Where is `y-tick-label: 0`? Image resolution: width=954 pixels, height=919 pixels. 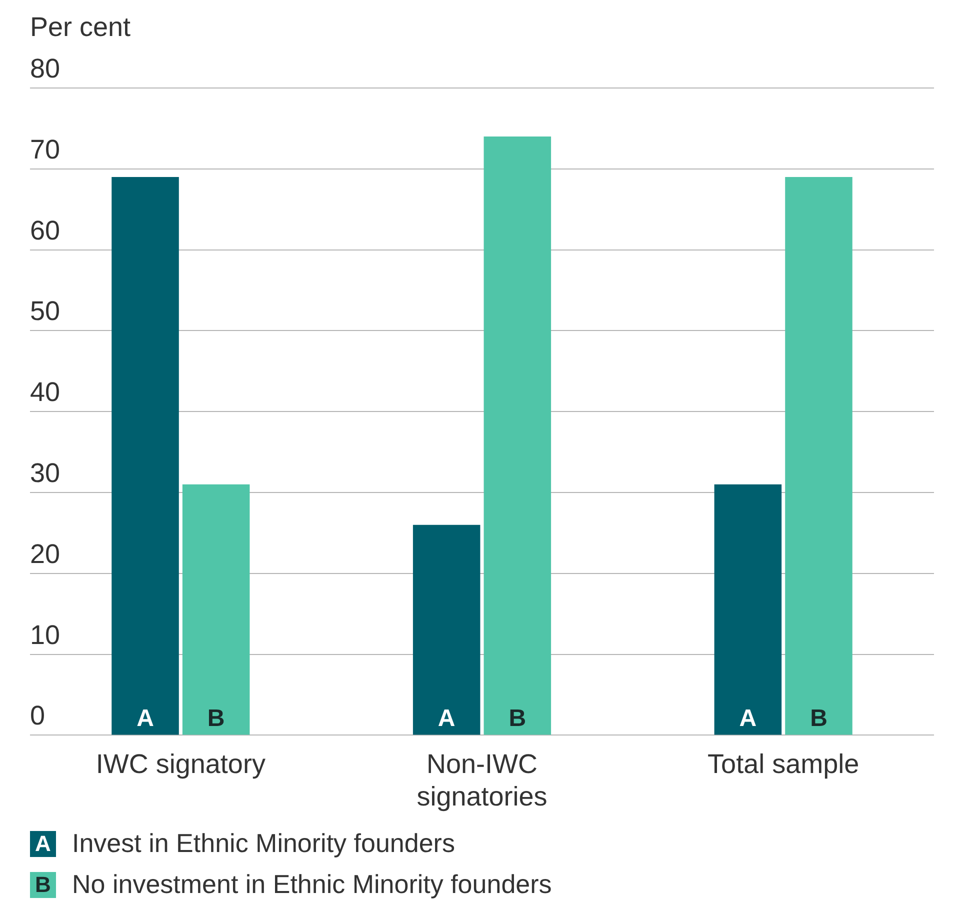 y-tick-label: 0 is located at coordinates (38, 715).